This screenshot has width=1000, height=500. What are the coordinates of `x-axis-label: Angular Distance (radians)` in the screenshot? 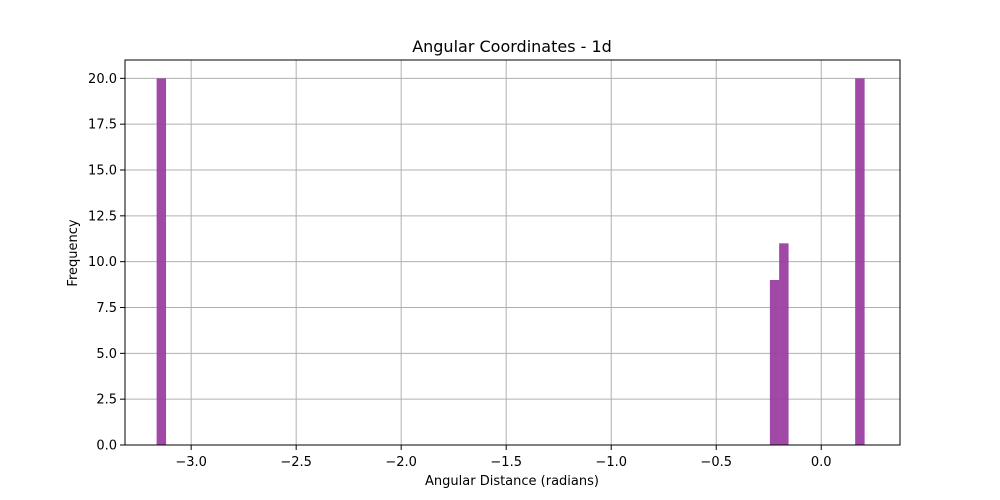 It's located at (512, 481).